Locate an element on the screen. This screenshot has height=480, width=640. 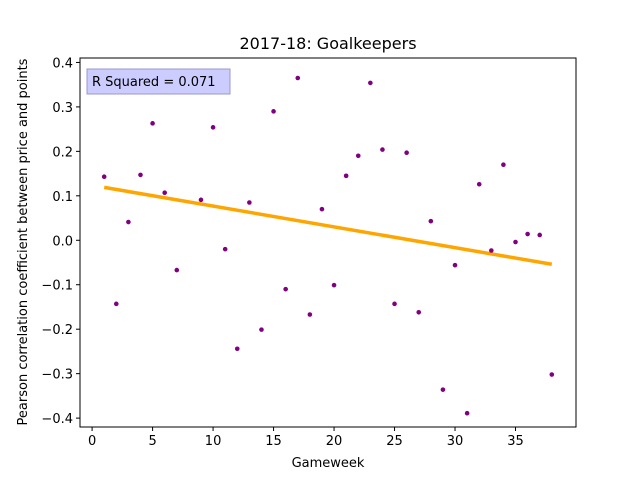
y-tick-label: −0.2 is located at coordinates (57, 330).